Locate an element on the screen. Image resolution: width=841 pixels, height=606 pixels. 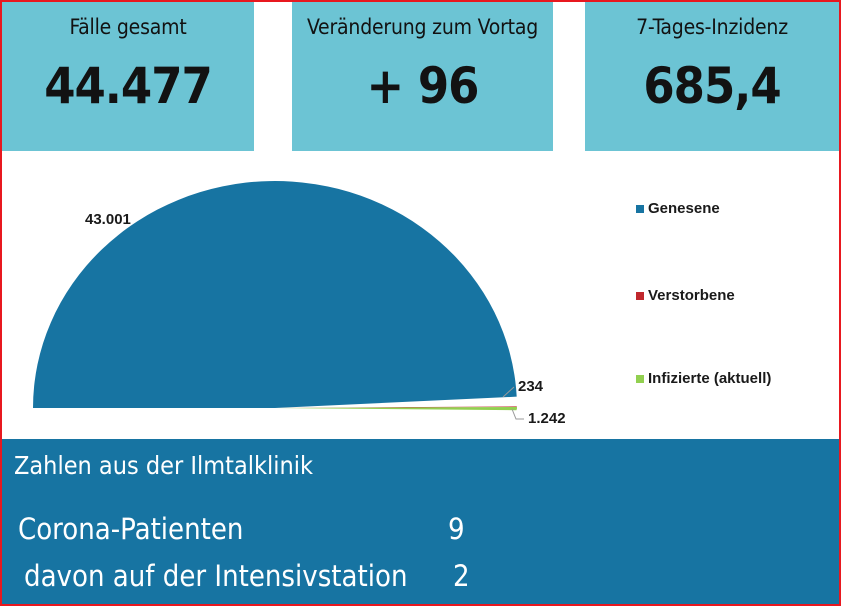
pie-data-label-1: 234 is located at coordinates (531, 386).